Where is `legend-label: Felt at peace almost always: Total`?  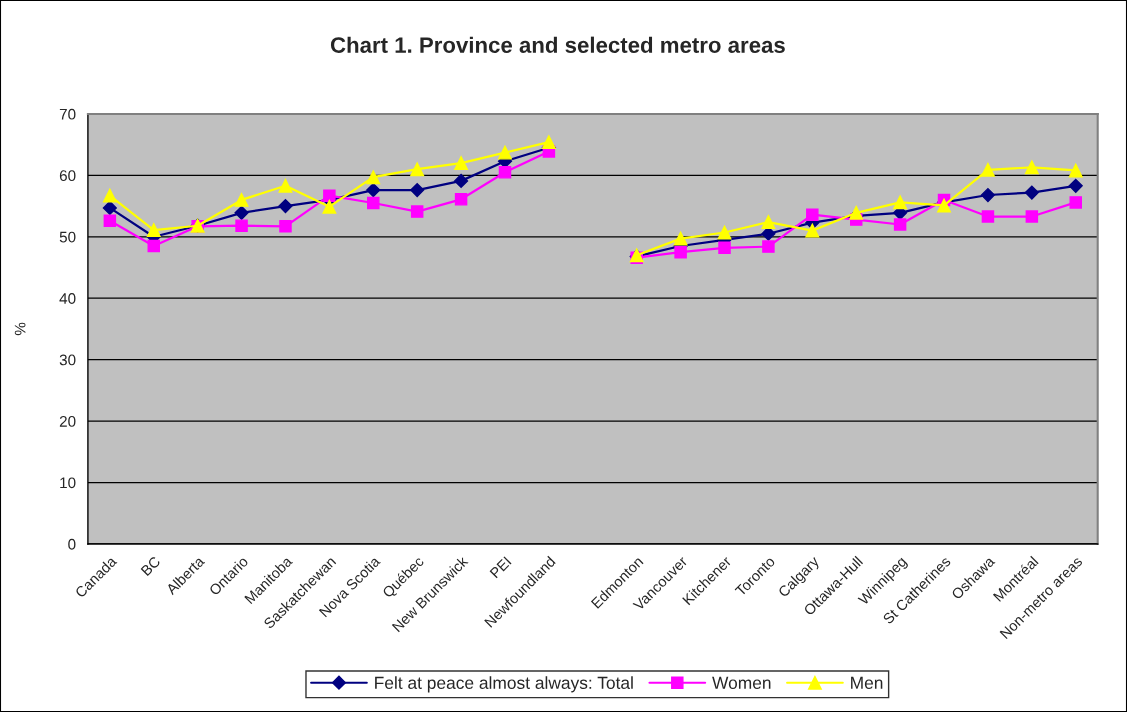 legend-label: Felt at peace almost always: Total is located at coordinates (504, 684).